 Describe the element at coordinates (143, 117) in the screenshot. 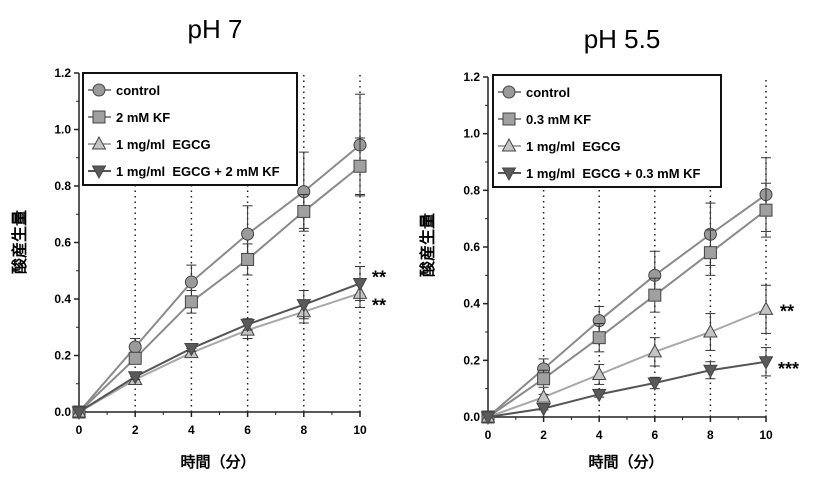

I see `legend-label: 2 mM KF` at that location.